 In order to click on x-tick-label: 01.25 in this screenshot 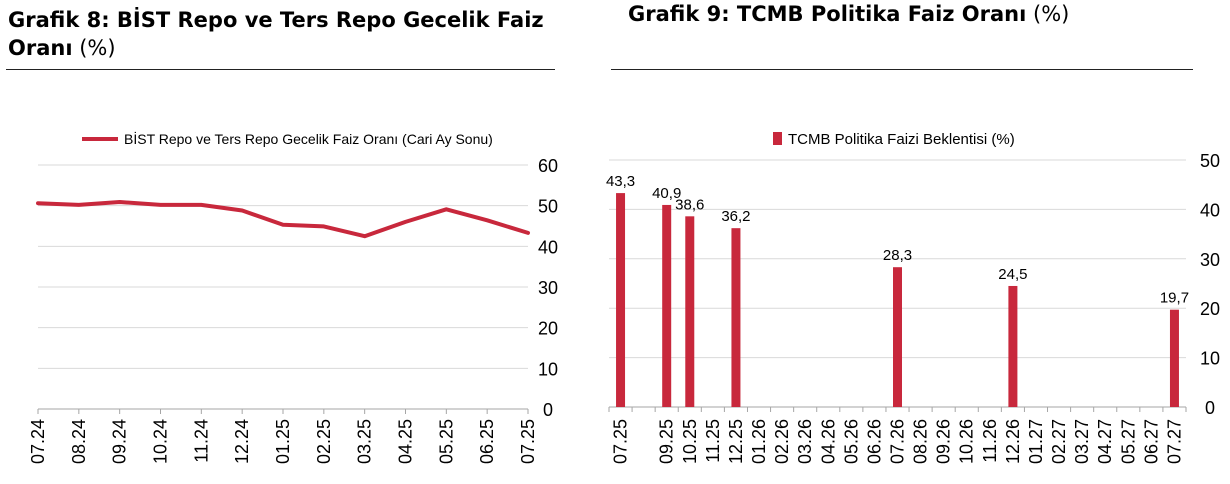, I will do `click(283, 441)`.